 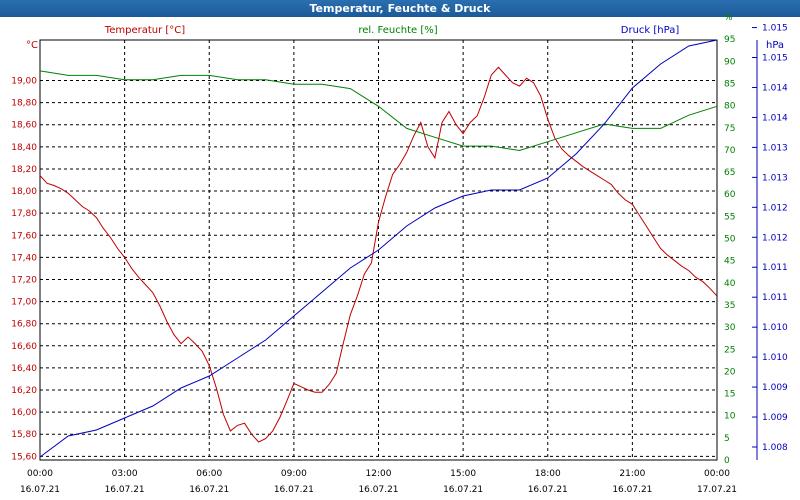 What do you see at coordinates (125, 474) in the screenshot?
I see `x-tick-time: 03:00` at bounding box center [125, 474].